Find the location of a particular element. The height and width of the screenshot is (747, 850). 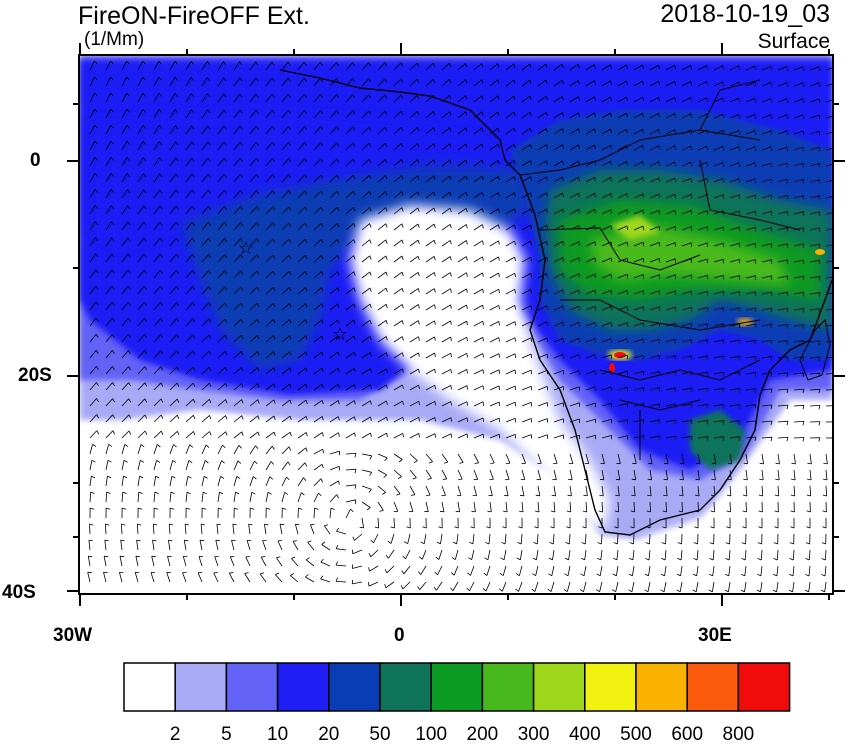

colorbar-swatch is located at coordinates (303, 687).